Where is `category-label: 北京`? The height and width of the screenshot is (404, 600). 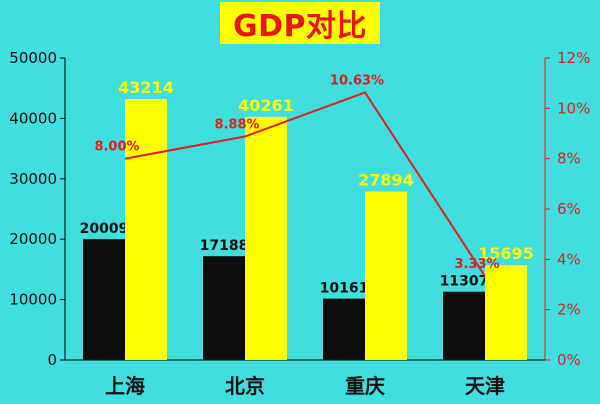 category-label: 北京 is located at coordinates (245, 386).